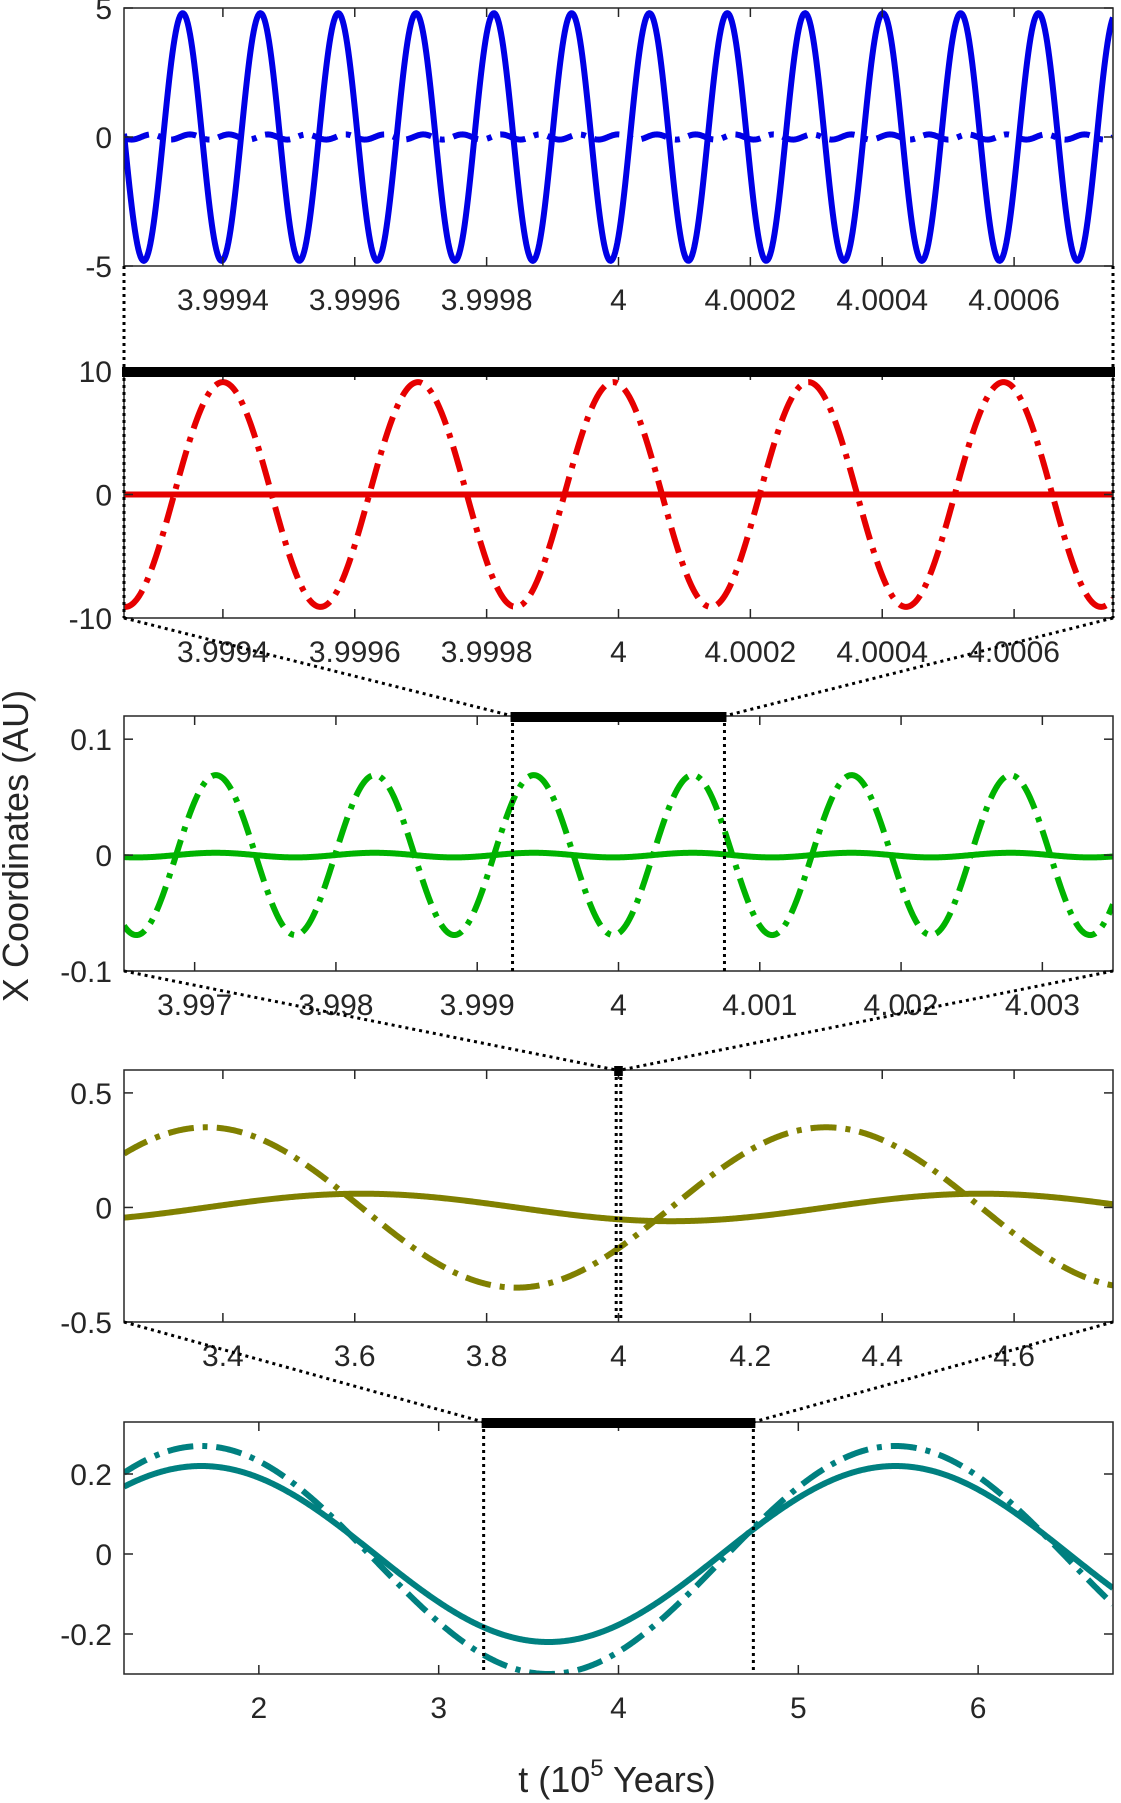 The width and height of the screenshot is (1121, 1803). What do you see at coordinates (750, 652) in the screenshot?
I see `panel-2-x-tick-label: 4.0002` at bounding box center [750, 652].